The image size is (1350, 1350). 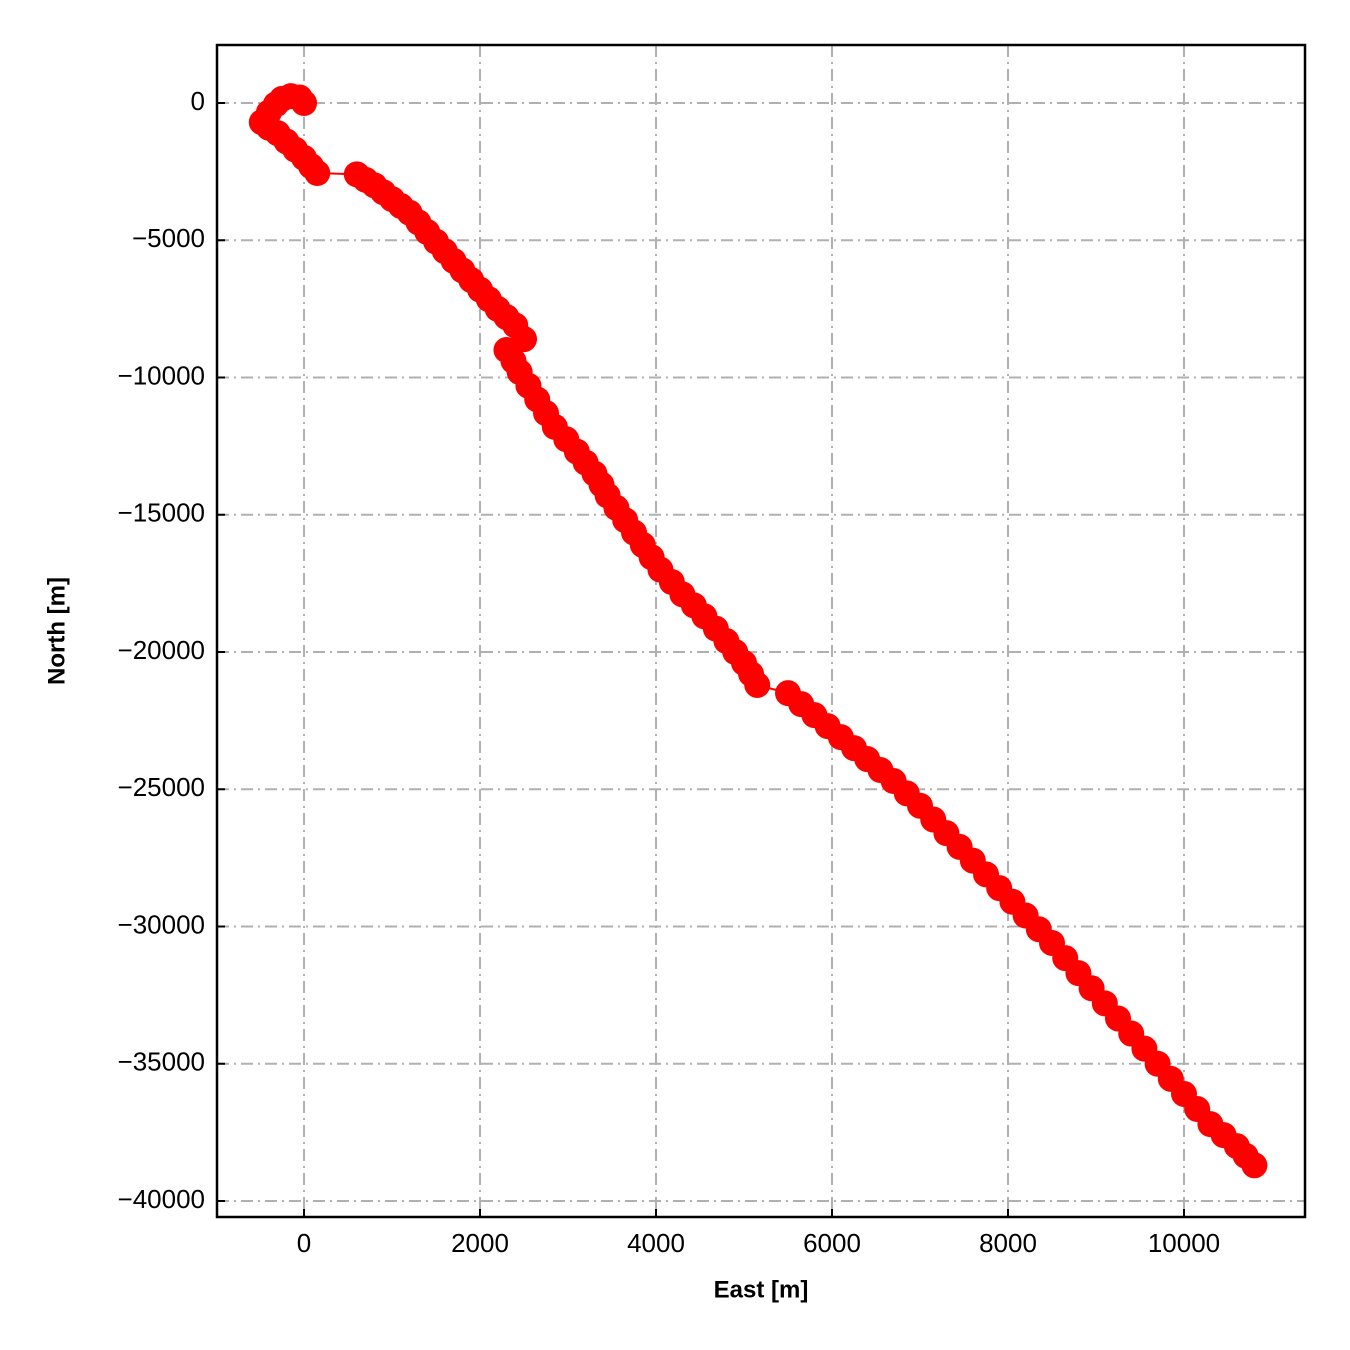 What do you see at coordinates (161, 513) in the screenshot?
I see `y-tick-label: −15000` at bounding box center [161, 513].